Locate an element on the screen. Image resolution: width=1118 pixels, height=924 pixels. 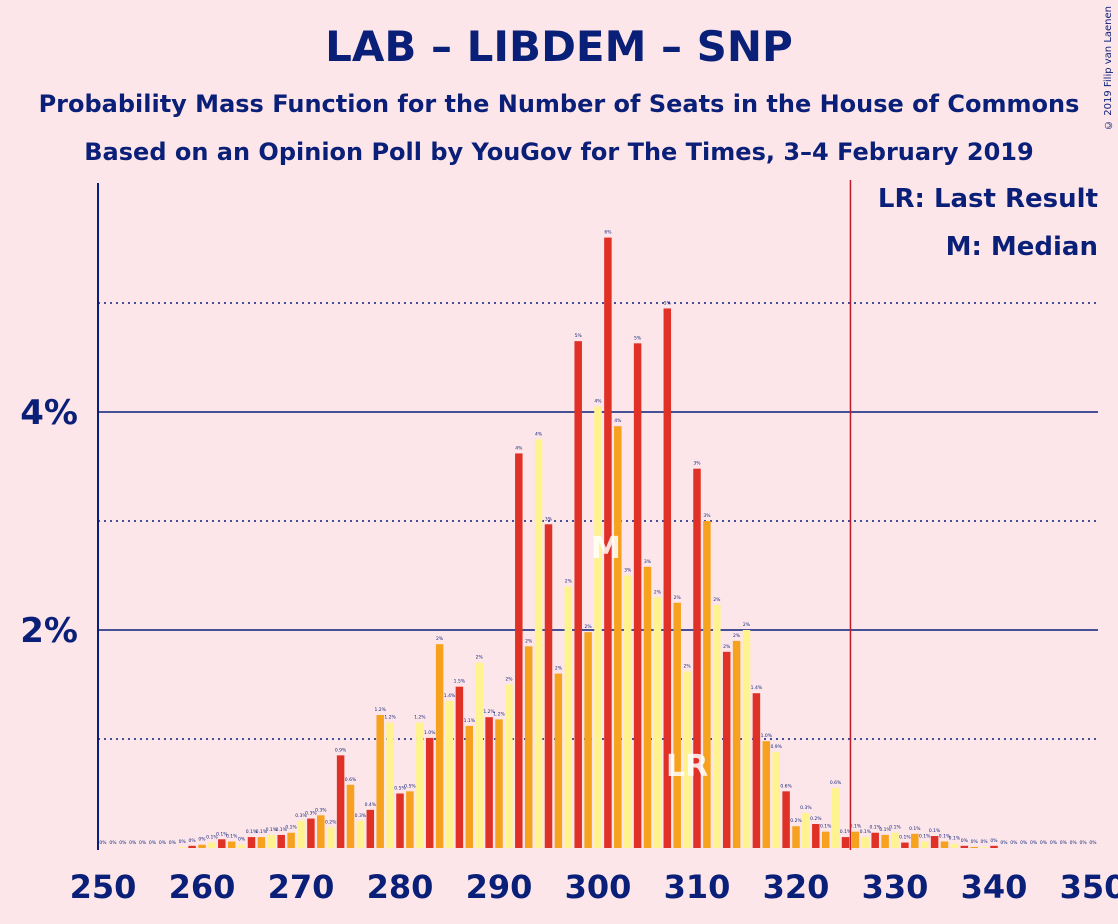
bar-label-255: 0% is located at coordinates (153, 843).